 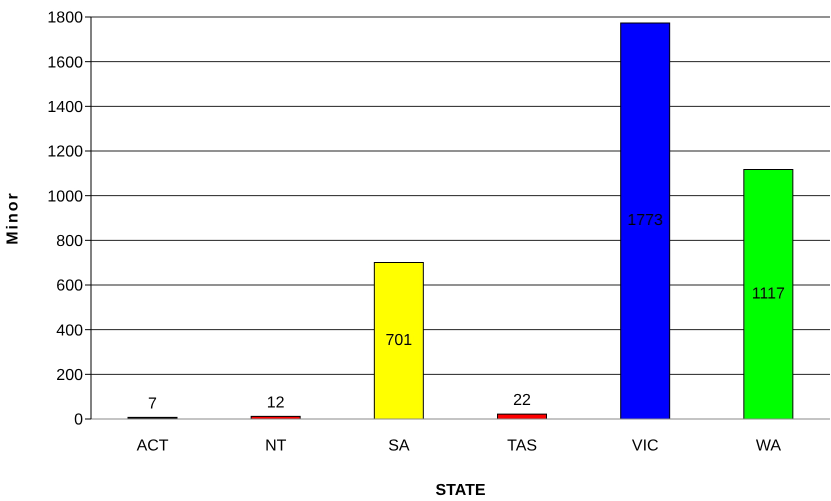 What do you see at coordinates (70, 375) in the screenshot?
I see `y-tick-label: 200` at bounding box center [70, 375].